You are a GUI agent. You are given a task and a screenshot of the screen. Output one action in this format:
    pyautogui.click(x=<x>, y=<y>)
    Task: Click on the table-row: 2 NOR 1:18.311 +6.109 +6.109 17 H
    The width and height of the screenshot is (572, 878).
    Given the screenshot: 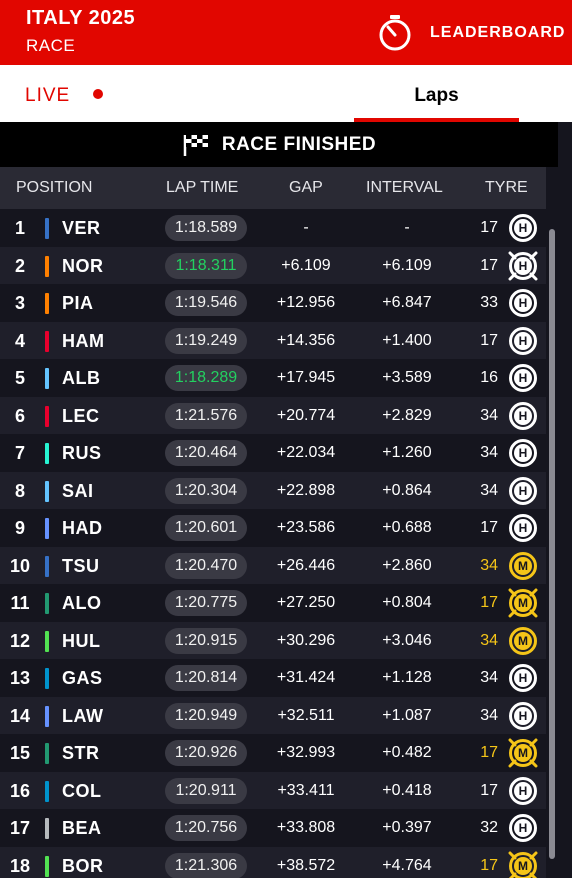 What is the action you would take?
    pyautogui.click(x=273, y=265)
    